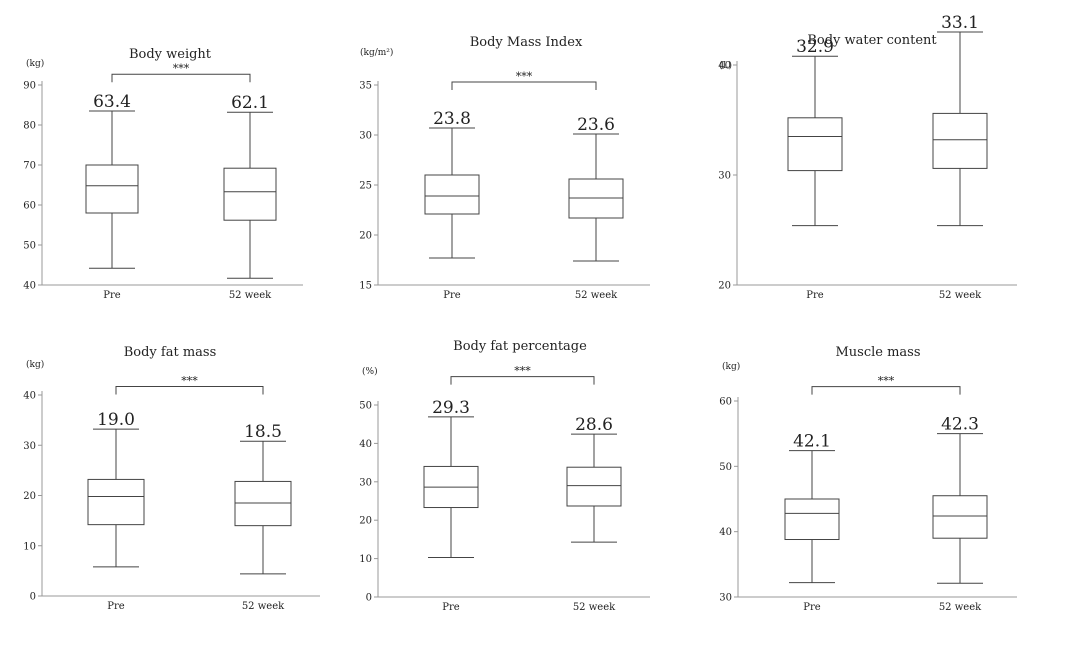 This screenshot has height=659, width=1080. What do you see at coordinates (452, 119) in the screenshot?
I see `mean-value-label: 23.8` at bounding box center [452, 119].